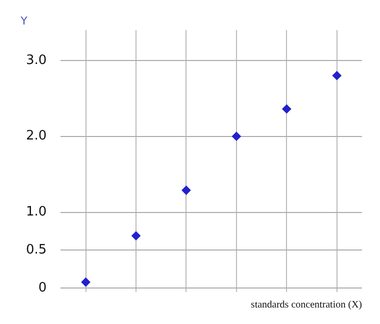 The height and width of the screenshot is (324, 380). What do you see at coordinates (306, 305) in the screenshot?
I see `x-axis-title: standards concentration (X)` at bounding box center [306, 305].